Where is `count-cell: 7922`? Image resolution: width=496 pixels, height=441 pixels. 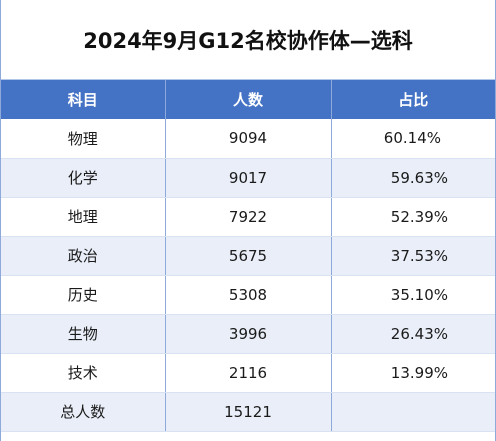
count-cell: 7922 is located at coordinates (248, 217).